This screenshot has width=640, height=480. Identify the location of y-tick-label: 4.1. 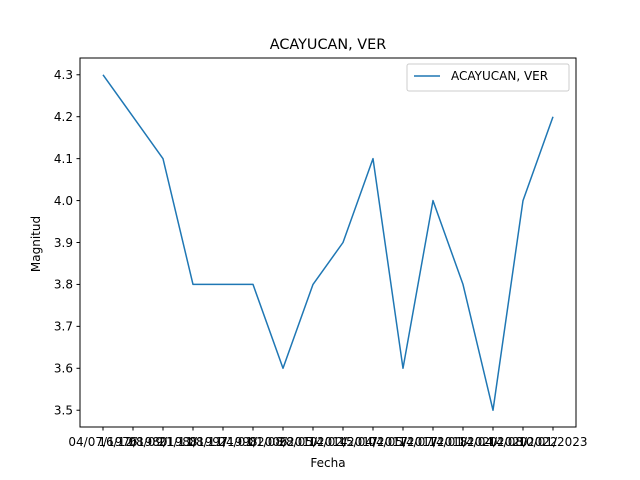
(63, 159).